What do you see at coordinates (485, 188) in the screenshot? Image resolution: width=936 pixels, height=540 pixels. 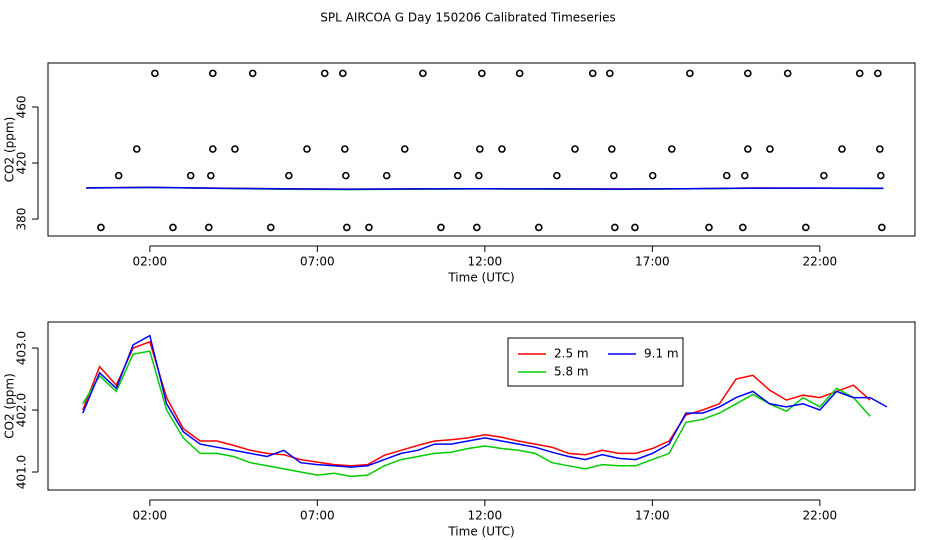 I see `series-line` at bounding box center [485, 188].